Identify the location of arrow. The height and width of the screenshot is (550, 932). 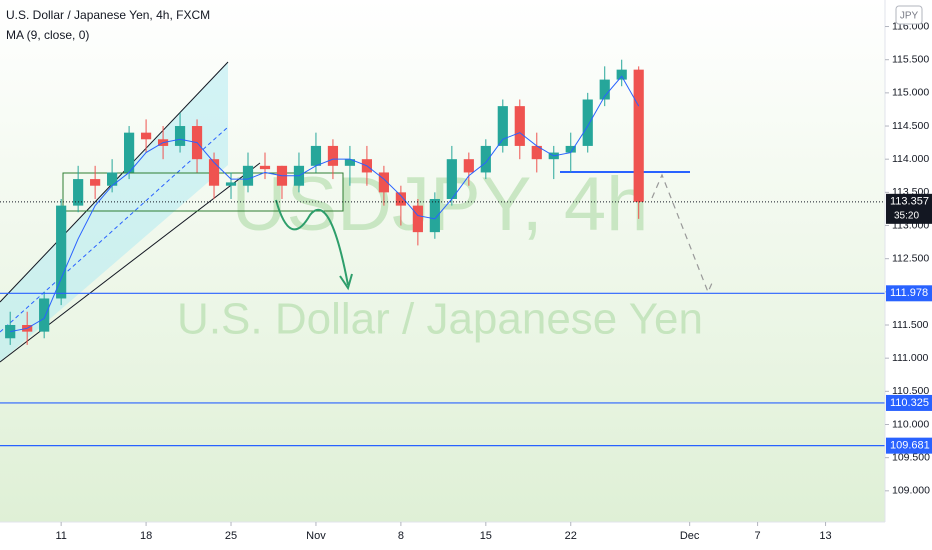
(312, 242).